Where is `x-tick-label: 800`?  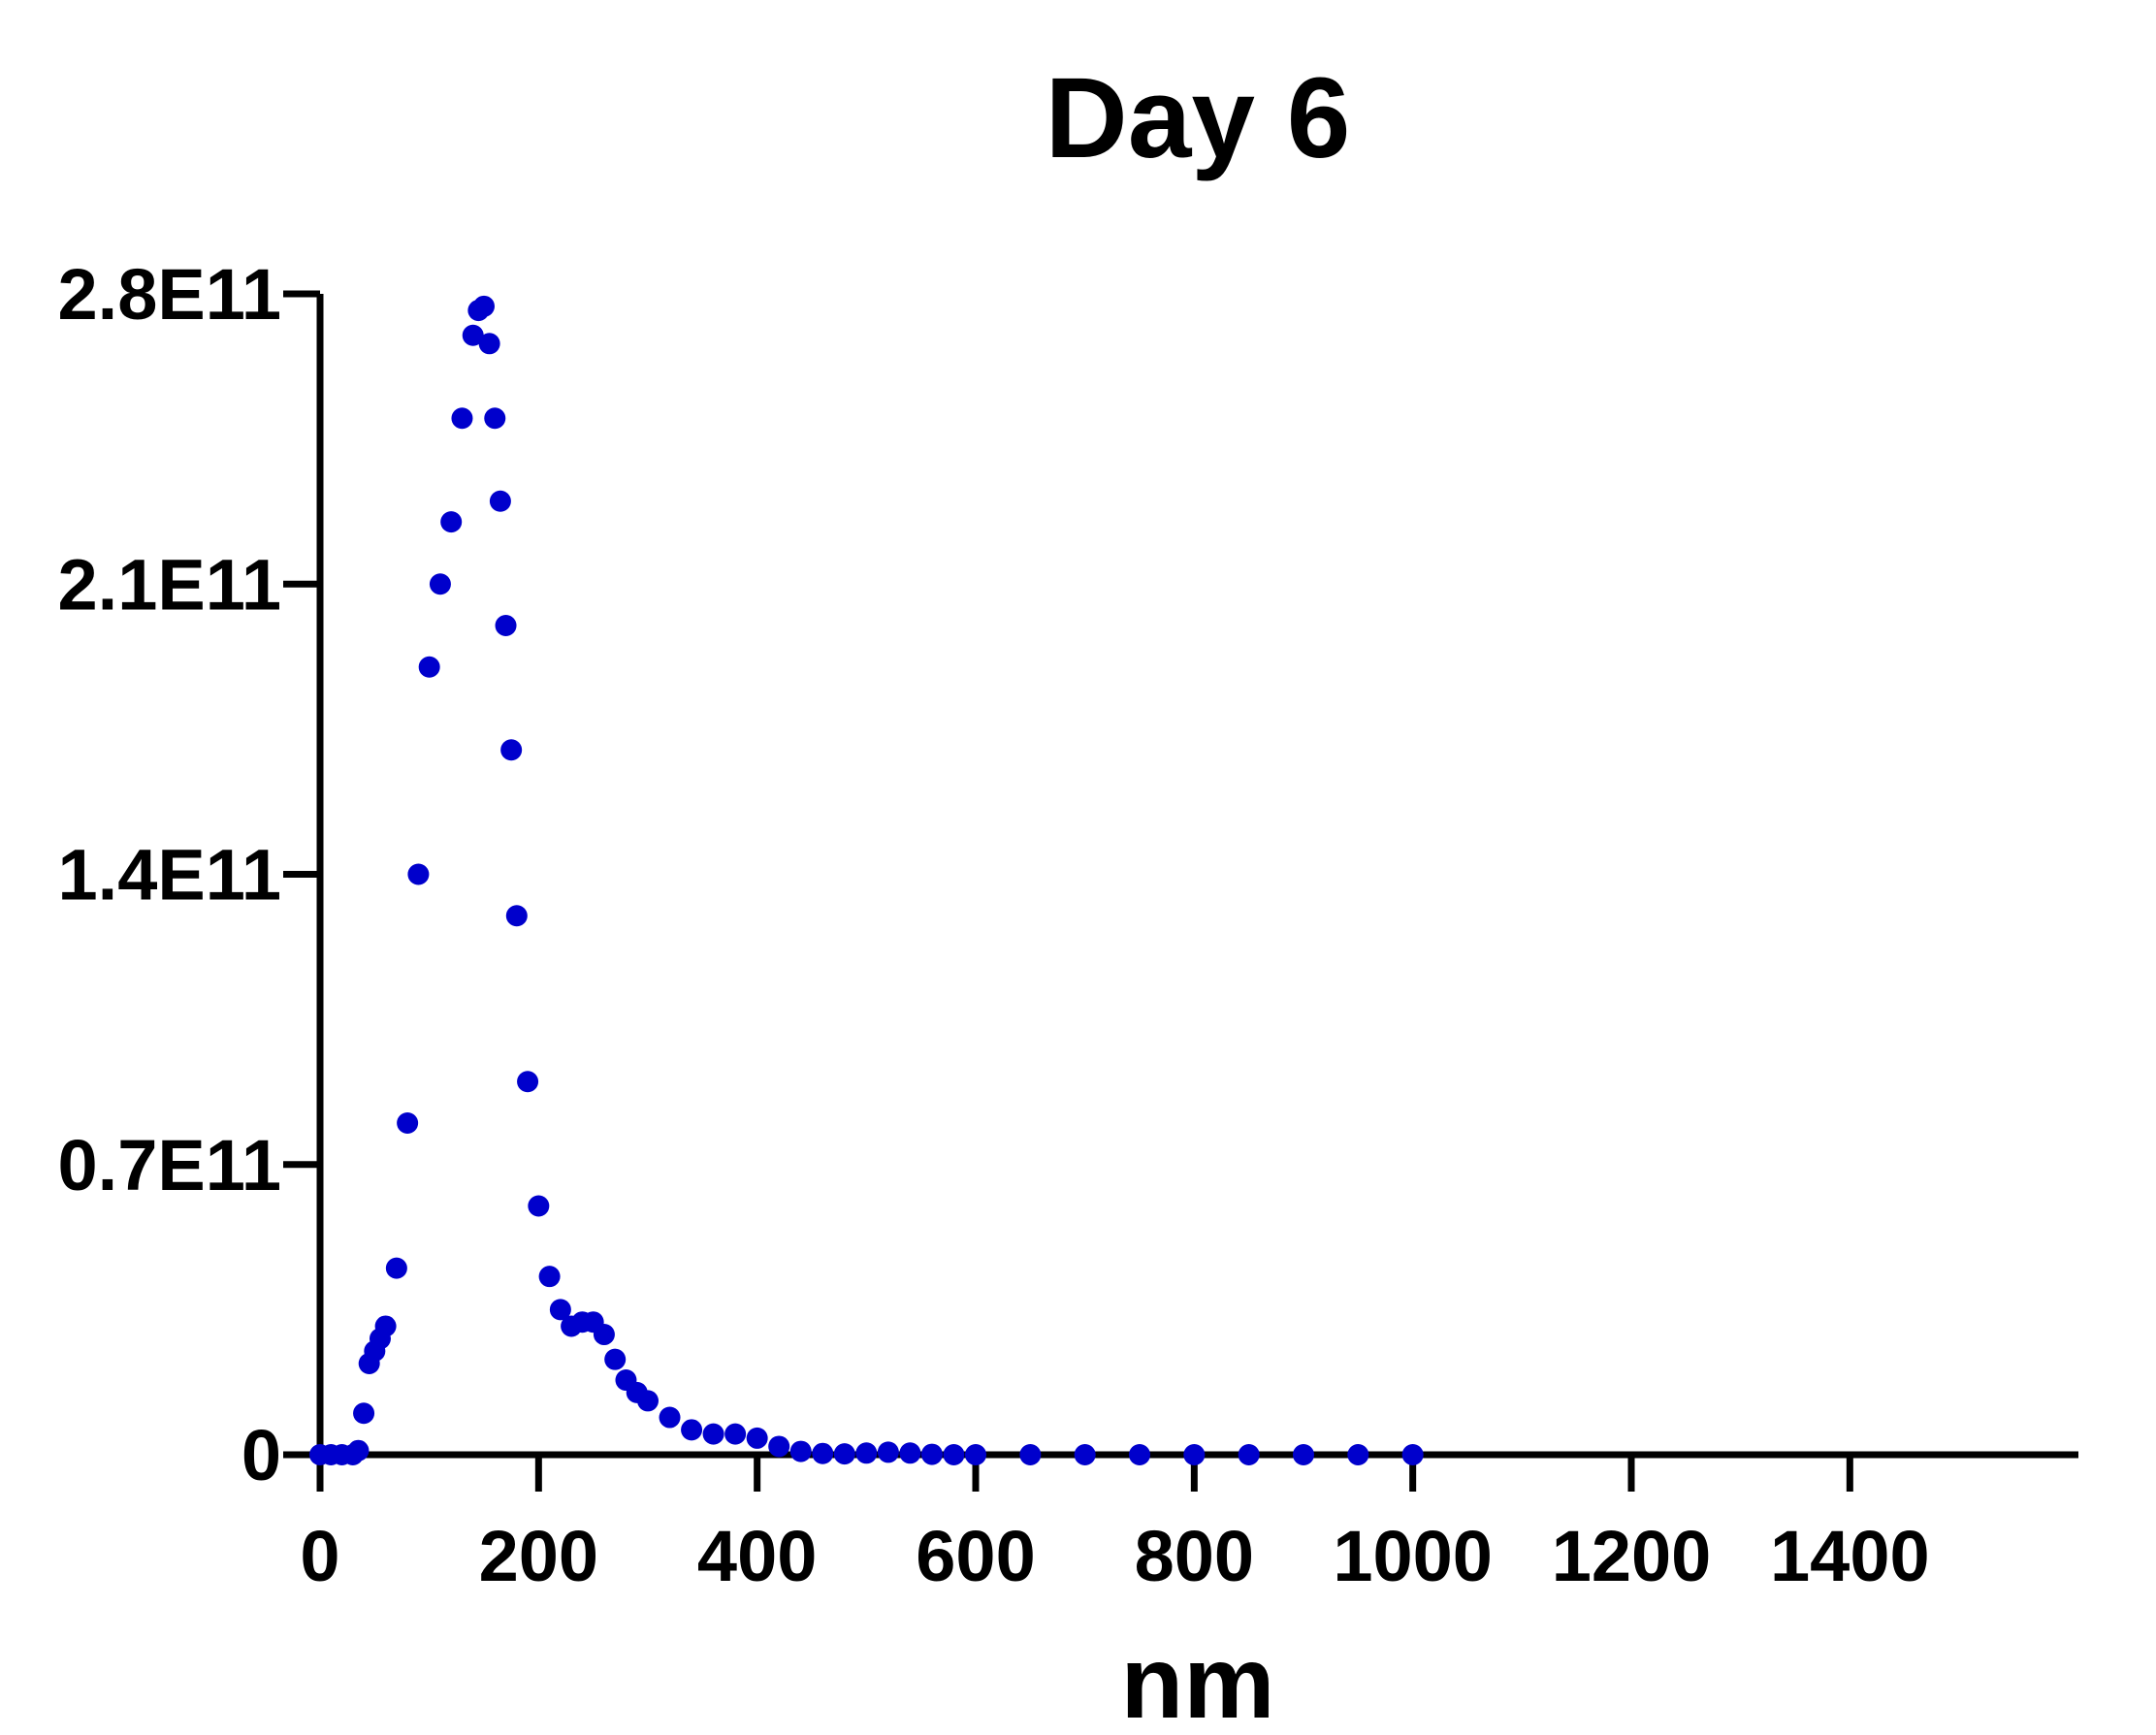 x-tick-label: 800 is located at coordinates (1194, 1556).